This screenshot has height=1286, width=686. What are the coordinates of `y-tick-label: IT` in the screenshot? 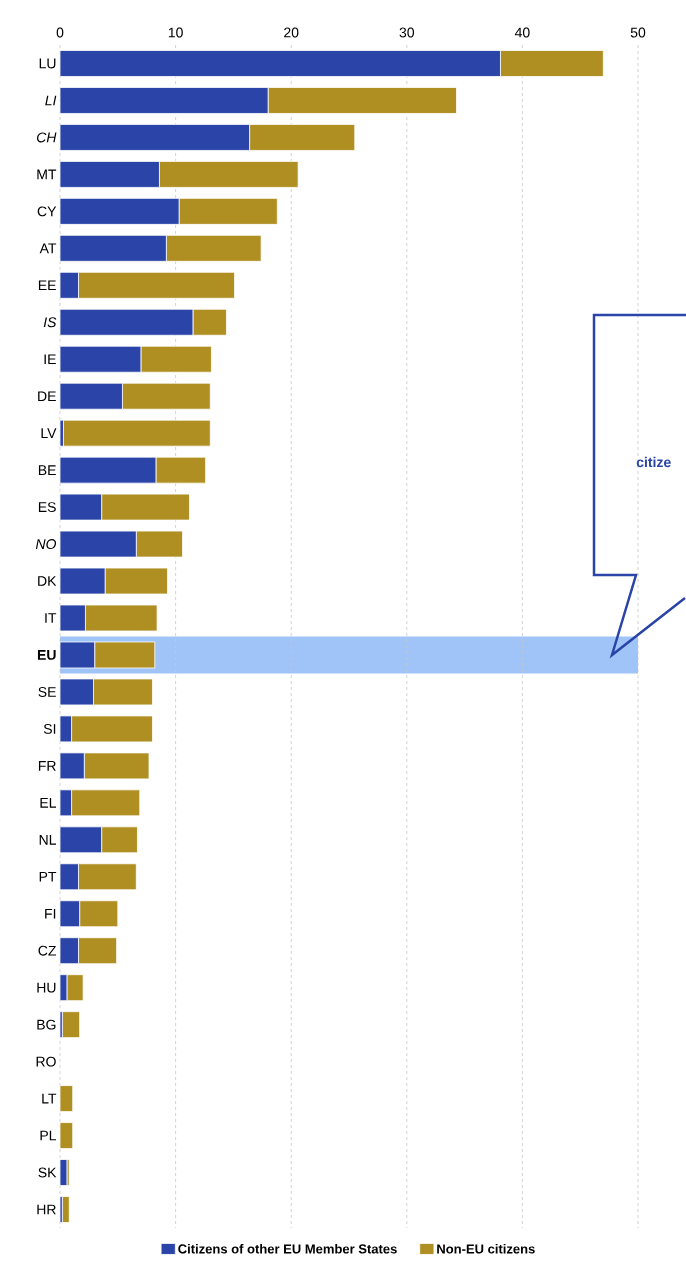 It's located at (51, 618).